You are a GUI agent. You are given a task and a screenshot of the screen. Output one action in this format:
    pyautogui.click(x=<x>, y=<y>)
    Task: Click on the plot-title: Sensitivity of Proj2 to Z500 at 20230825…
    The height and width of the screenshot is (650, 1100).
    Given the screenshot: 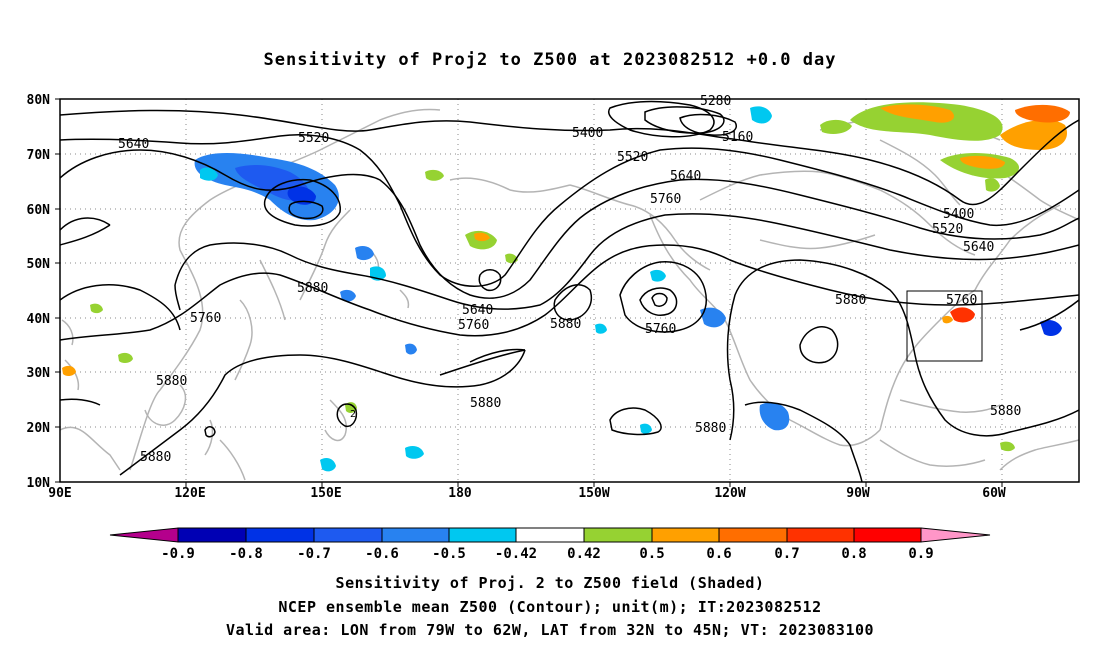 What is the action you would take?
    pyautogui.click(x=550, y=60)
    